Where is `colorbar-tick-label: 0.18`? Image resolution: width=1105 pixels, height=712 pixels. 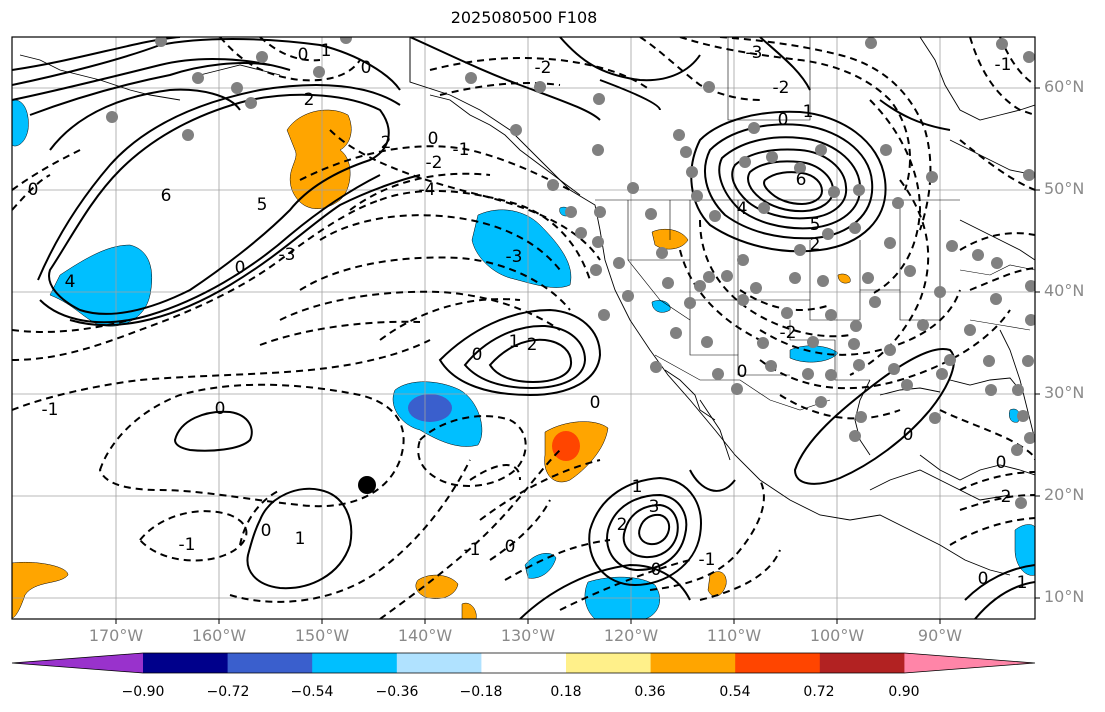
colorbar-tick-label: 0.18 is located at coordinates (566, 692).